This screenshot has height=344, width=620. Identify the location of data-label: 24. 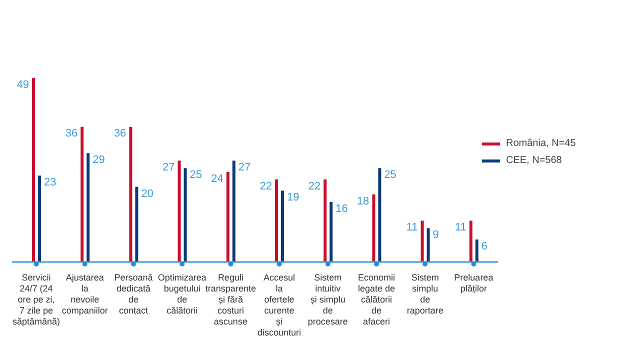
(217, 178).